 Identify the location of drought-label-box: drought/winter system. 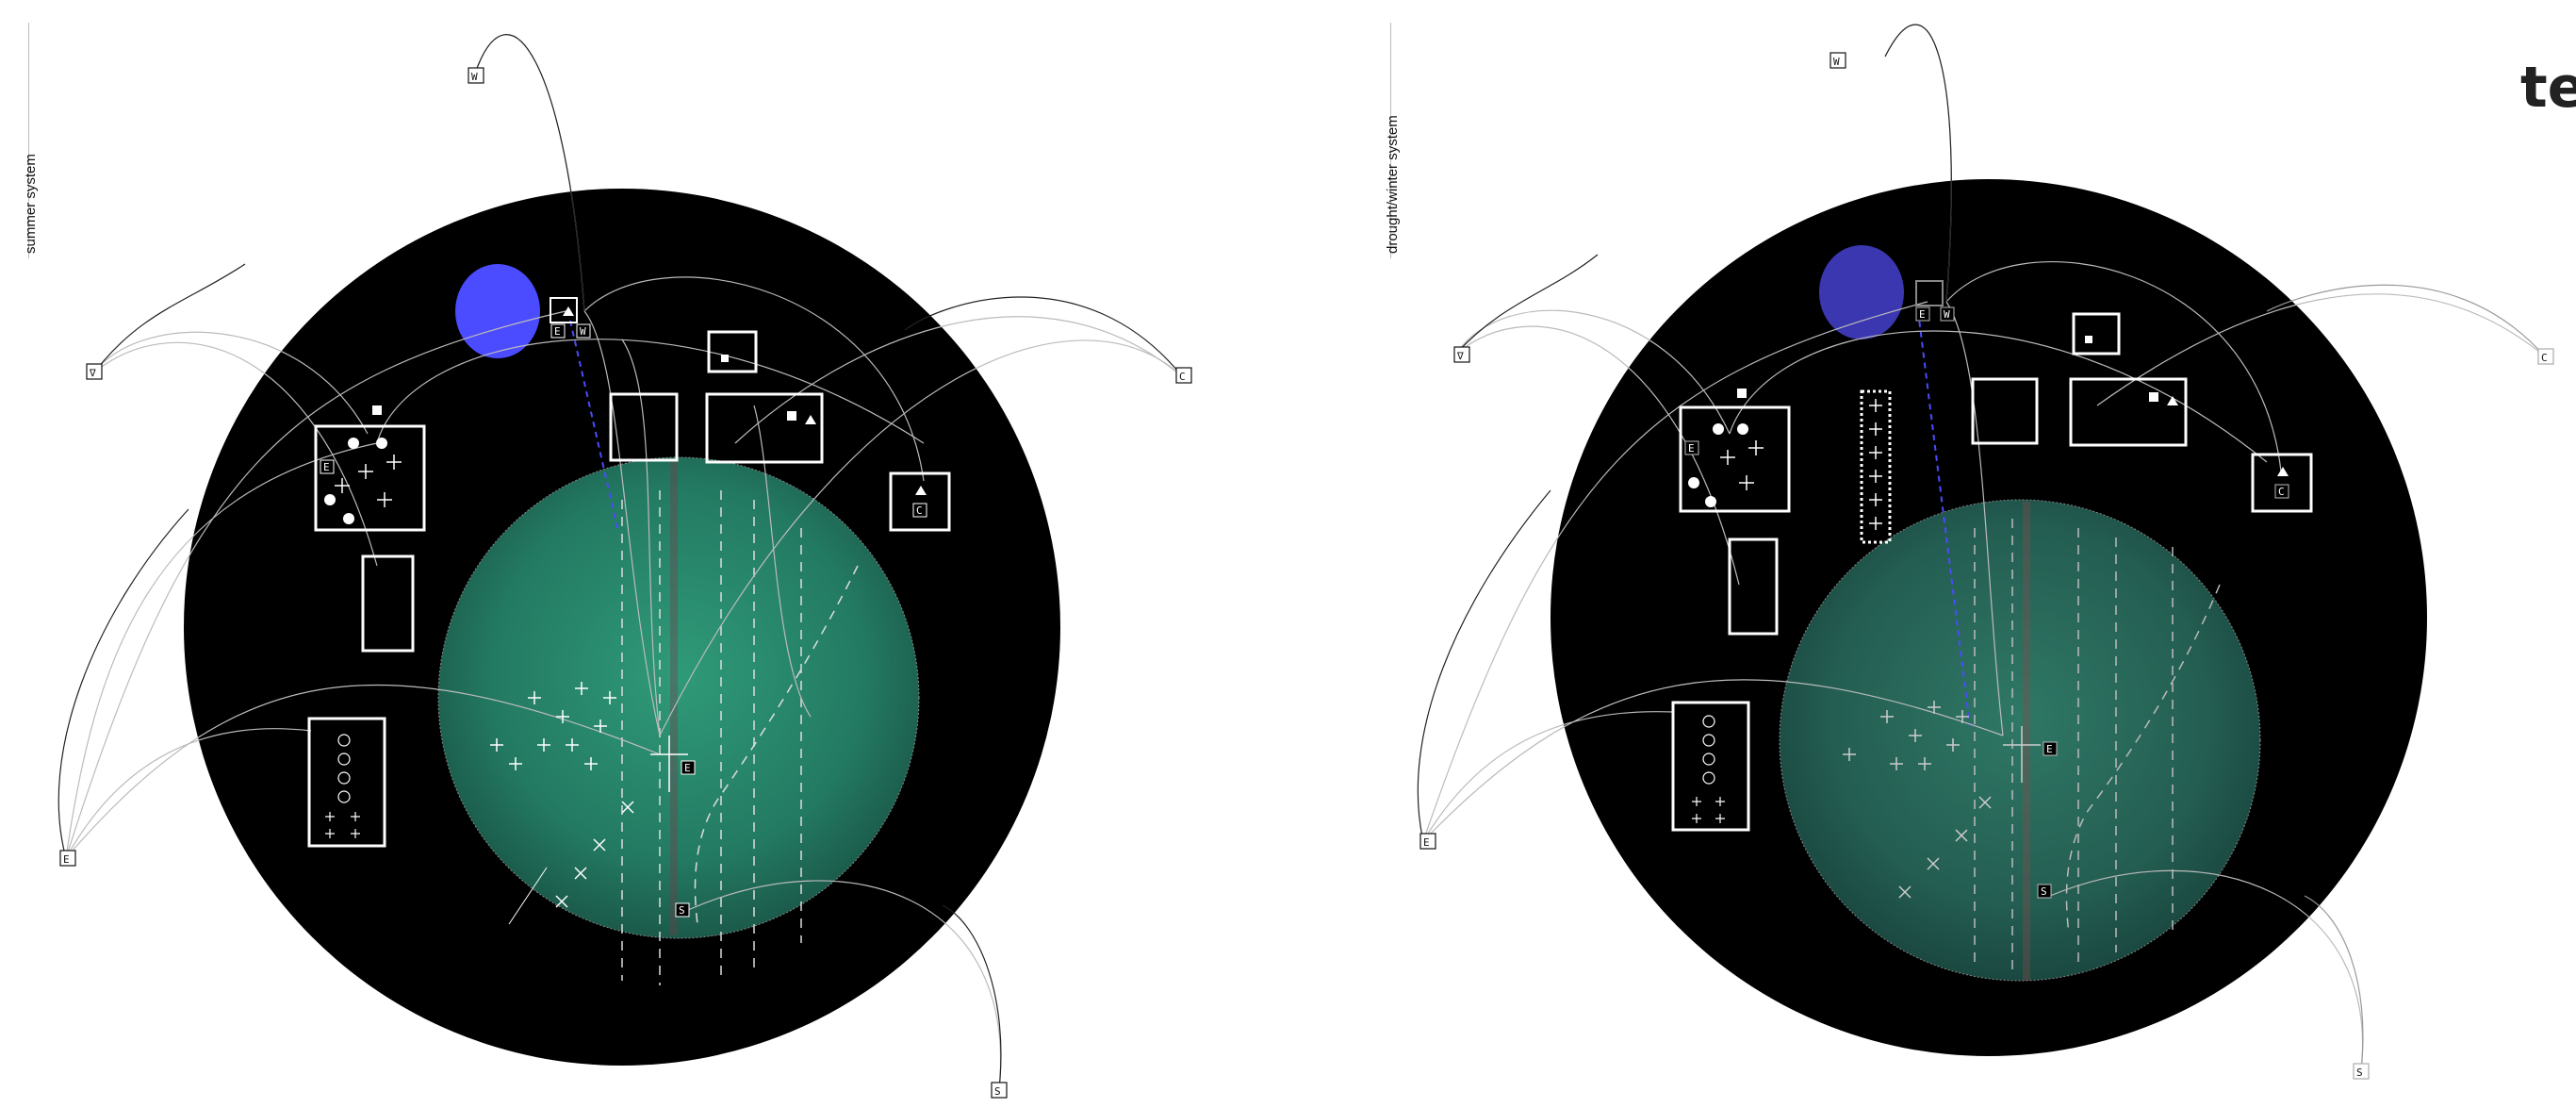
(1381, 141).